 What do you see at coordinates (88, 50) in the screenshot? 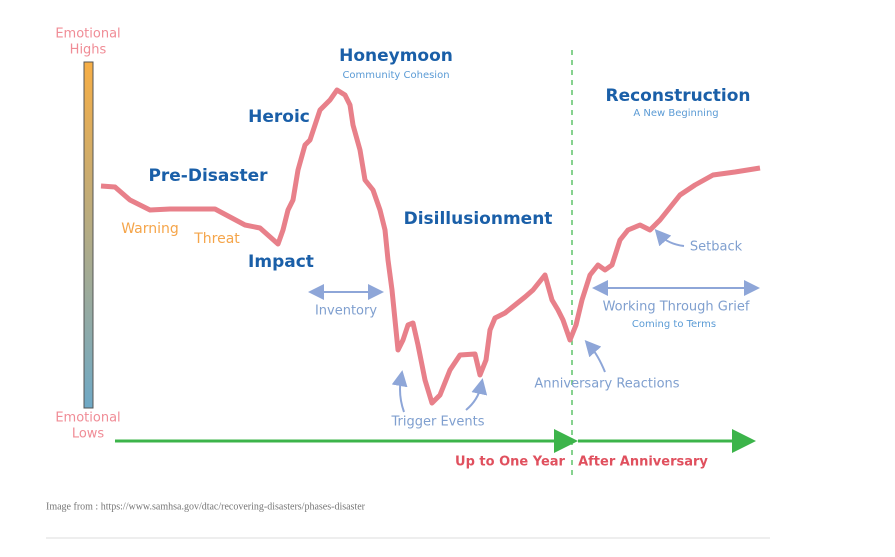
I see `axis-high: Highs` at bounding box center [88, 50].